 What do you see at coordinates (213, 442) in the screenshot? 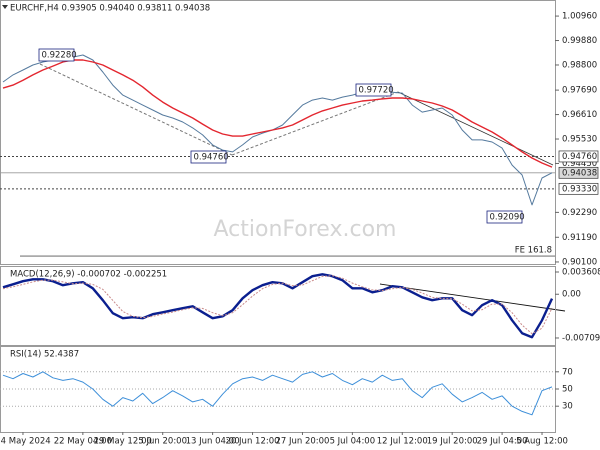
I see `x-tick-label: 13 Jun 04:00` at bounding box center [213, 442].